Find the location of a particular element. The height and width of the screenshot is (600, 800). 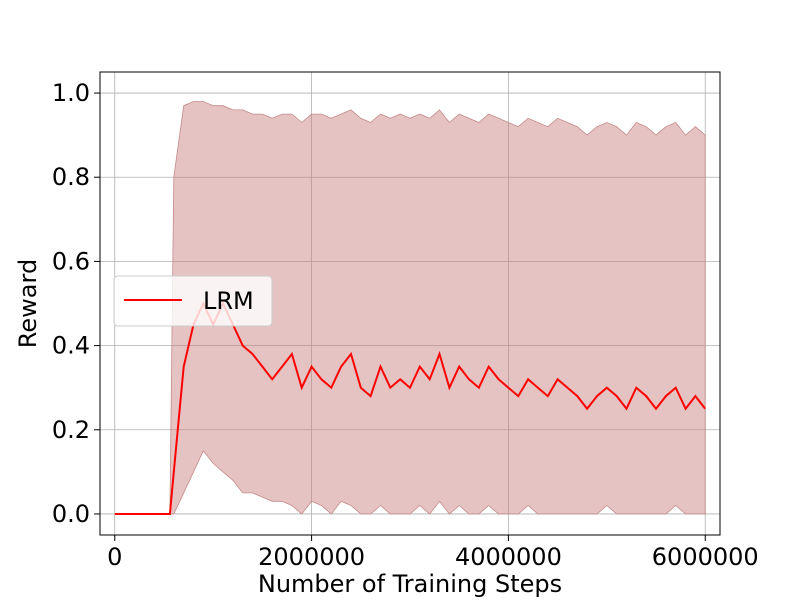

x-tick-label-1: 2000000 is located at coordinates (311, 557).